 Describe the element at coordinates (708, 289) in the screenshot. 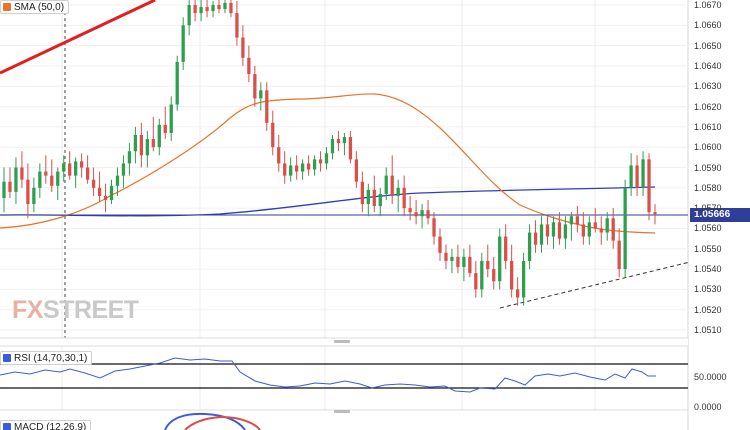

I see `price-tick-label: 1.0530` at that location.